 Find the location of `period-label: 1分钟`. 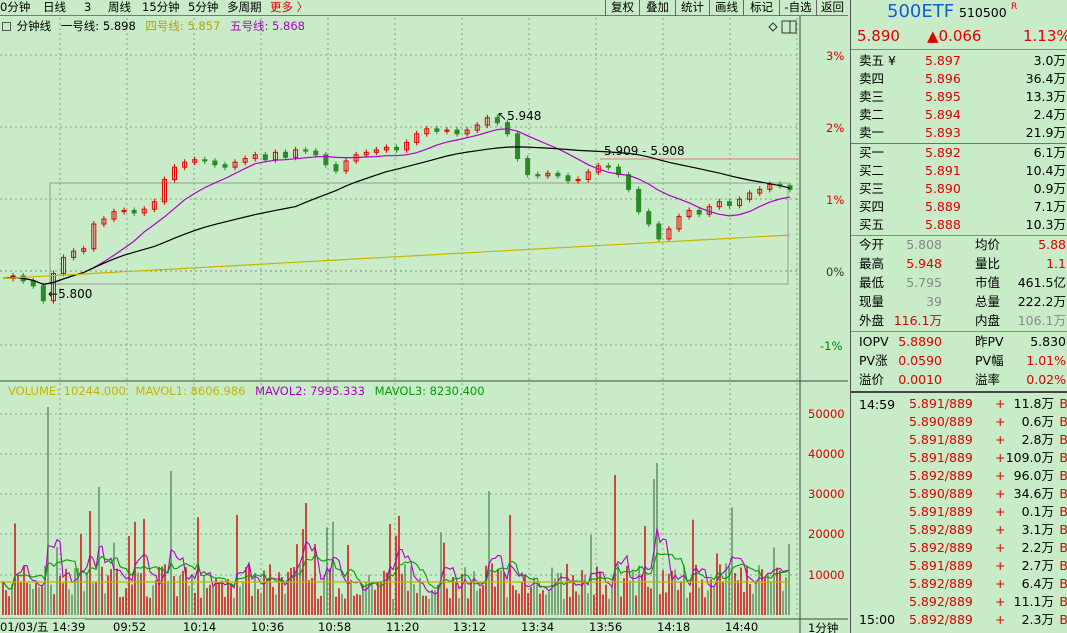

period-label: 1分钟 is located at coordinates (823, 627).